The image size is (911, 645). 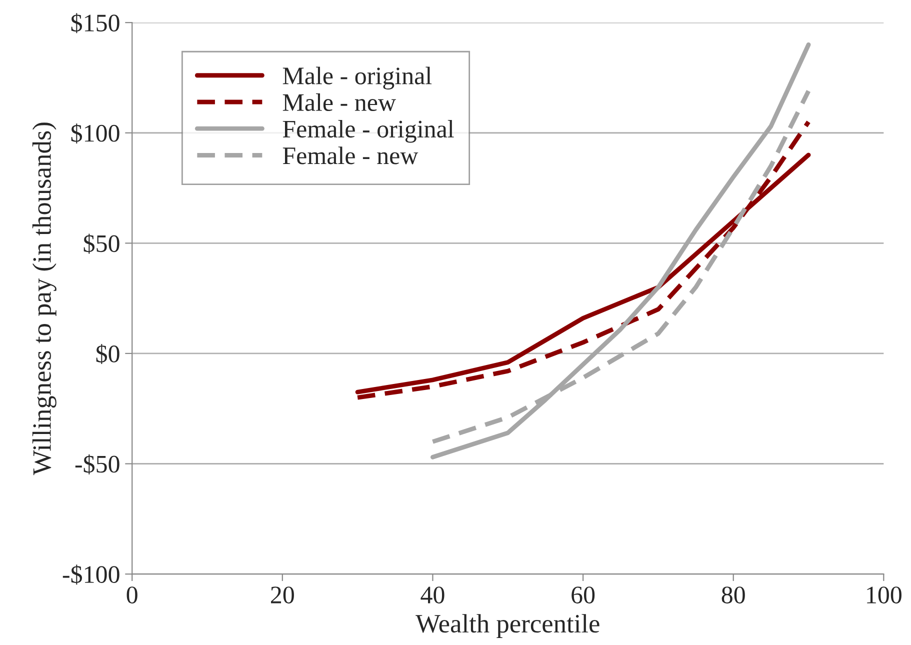 I want to click on y-tick-label: -$100, so click(x=91, y=574).